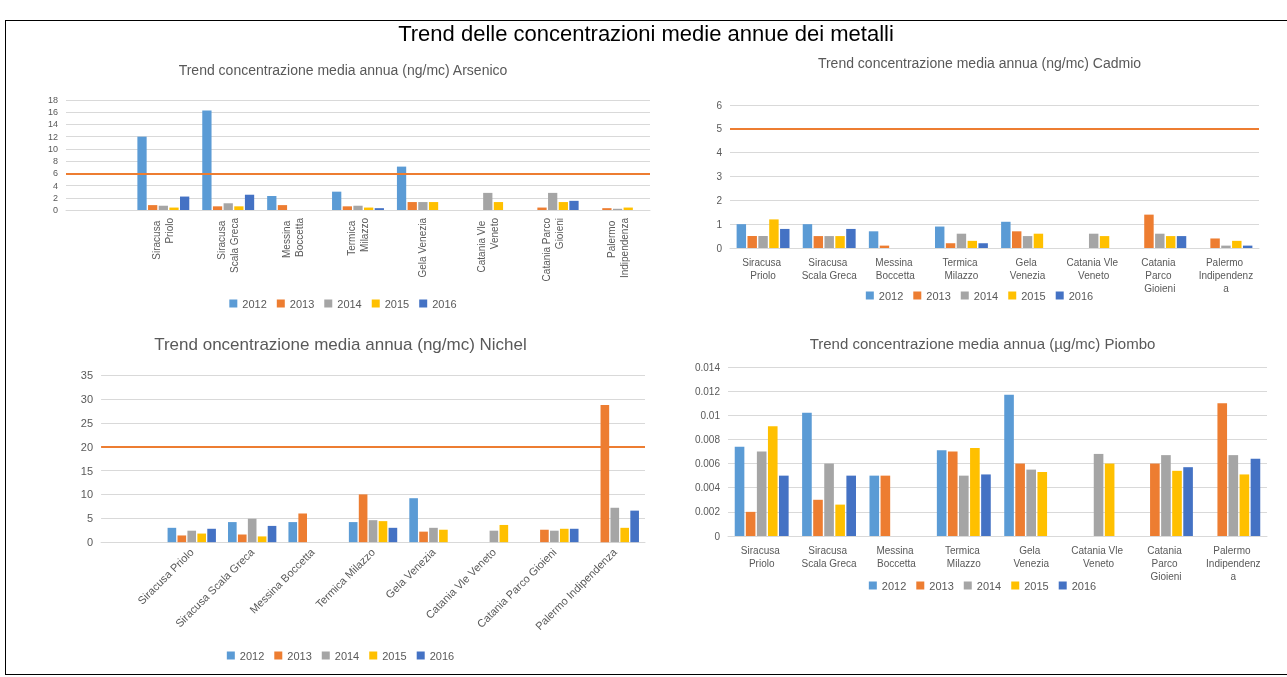 The image size is (1287, 677). Describe the element at coordinates (646, 34) in the screenshot. I see `text: Trend delle concentrazioni medie annue dei metalli` at that location.